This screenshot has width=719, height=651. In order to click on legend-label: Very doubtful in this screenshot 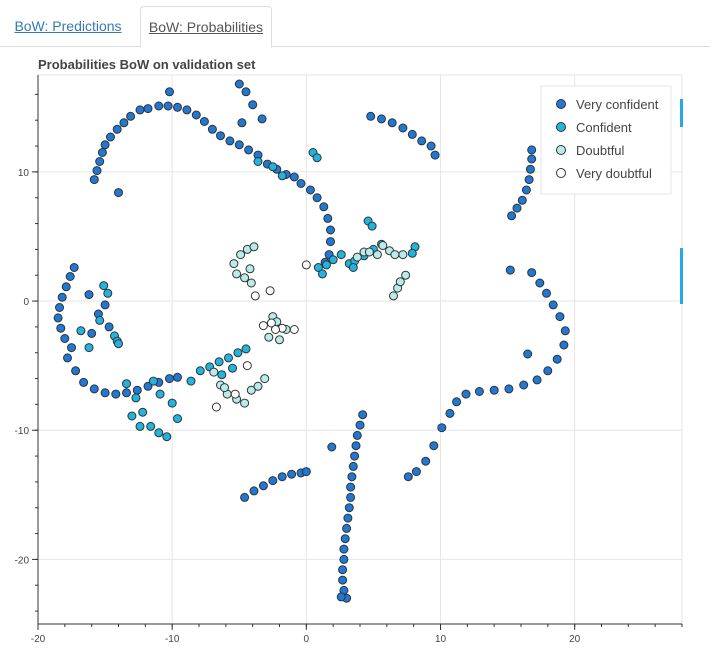, I will do `click(614, 173)`.